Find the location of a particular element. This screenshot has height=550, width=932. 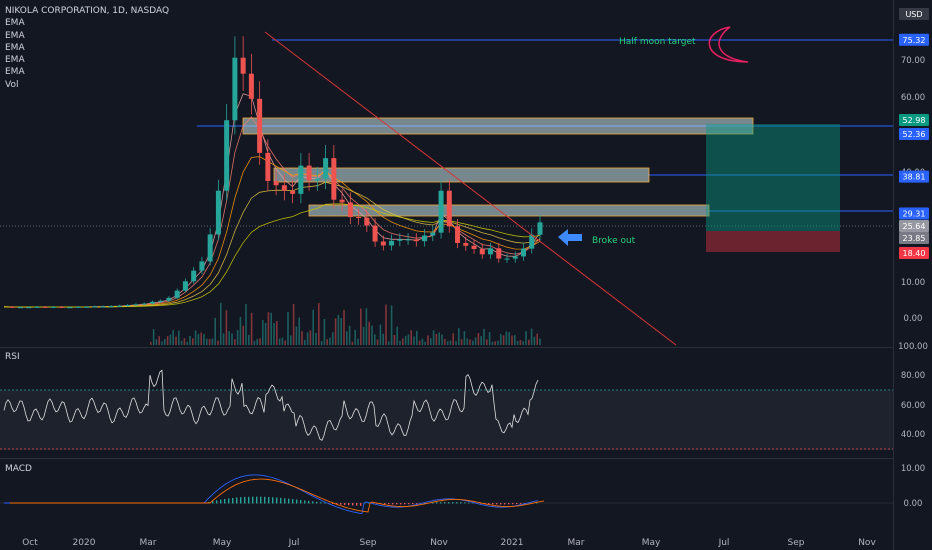

rectangle-zones is located at coordinates (498, 167).